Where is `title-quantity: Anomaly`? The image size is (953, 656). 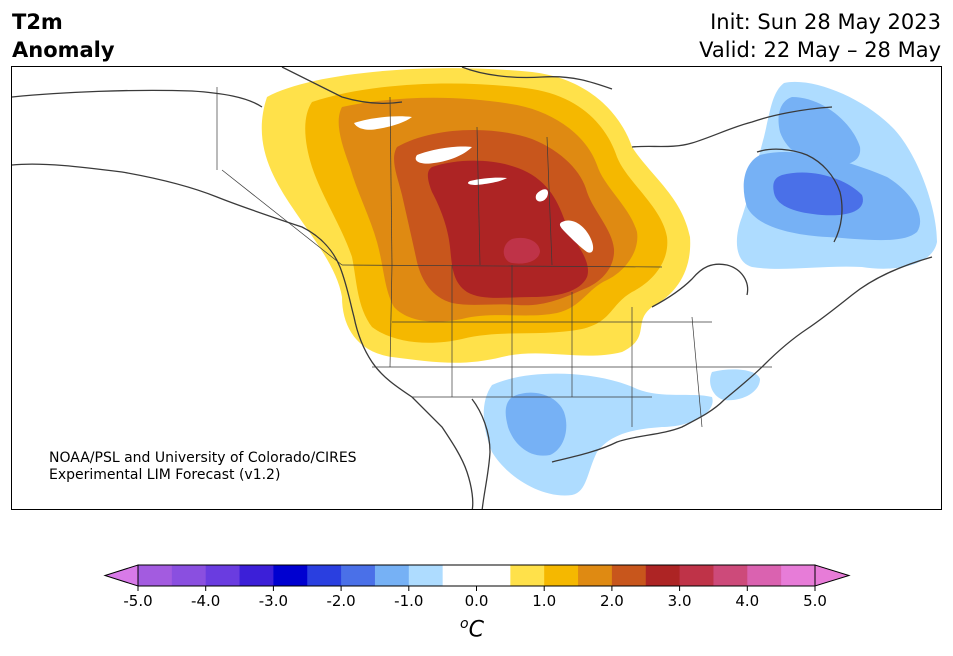 title-quantity: Anomaly is located at coordinates (63, 50).